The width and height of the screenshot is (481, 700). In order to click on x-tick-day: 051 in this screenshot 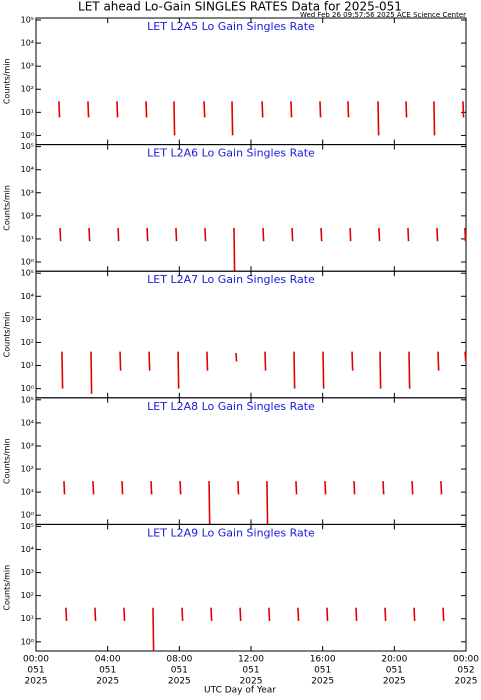, I will do `click(394, 671)`.